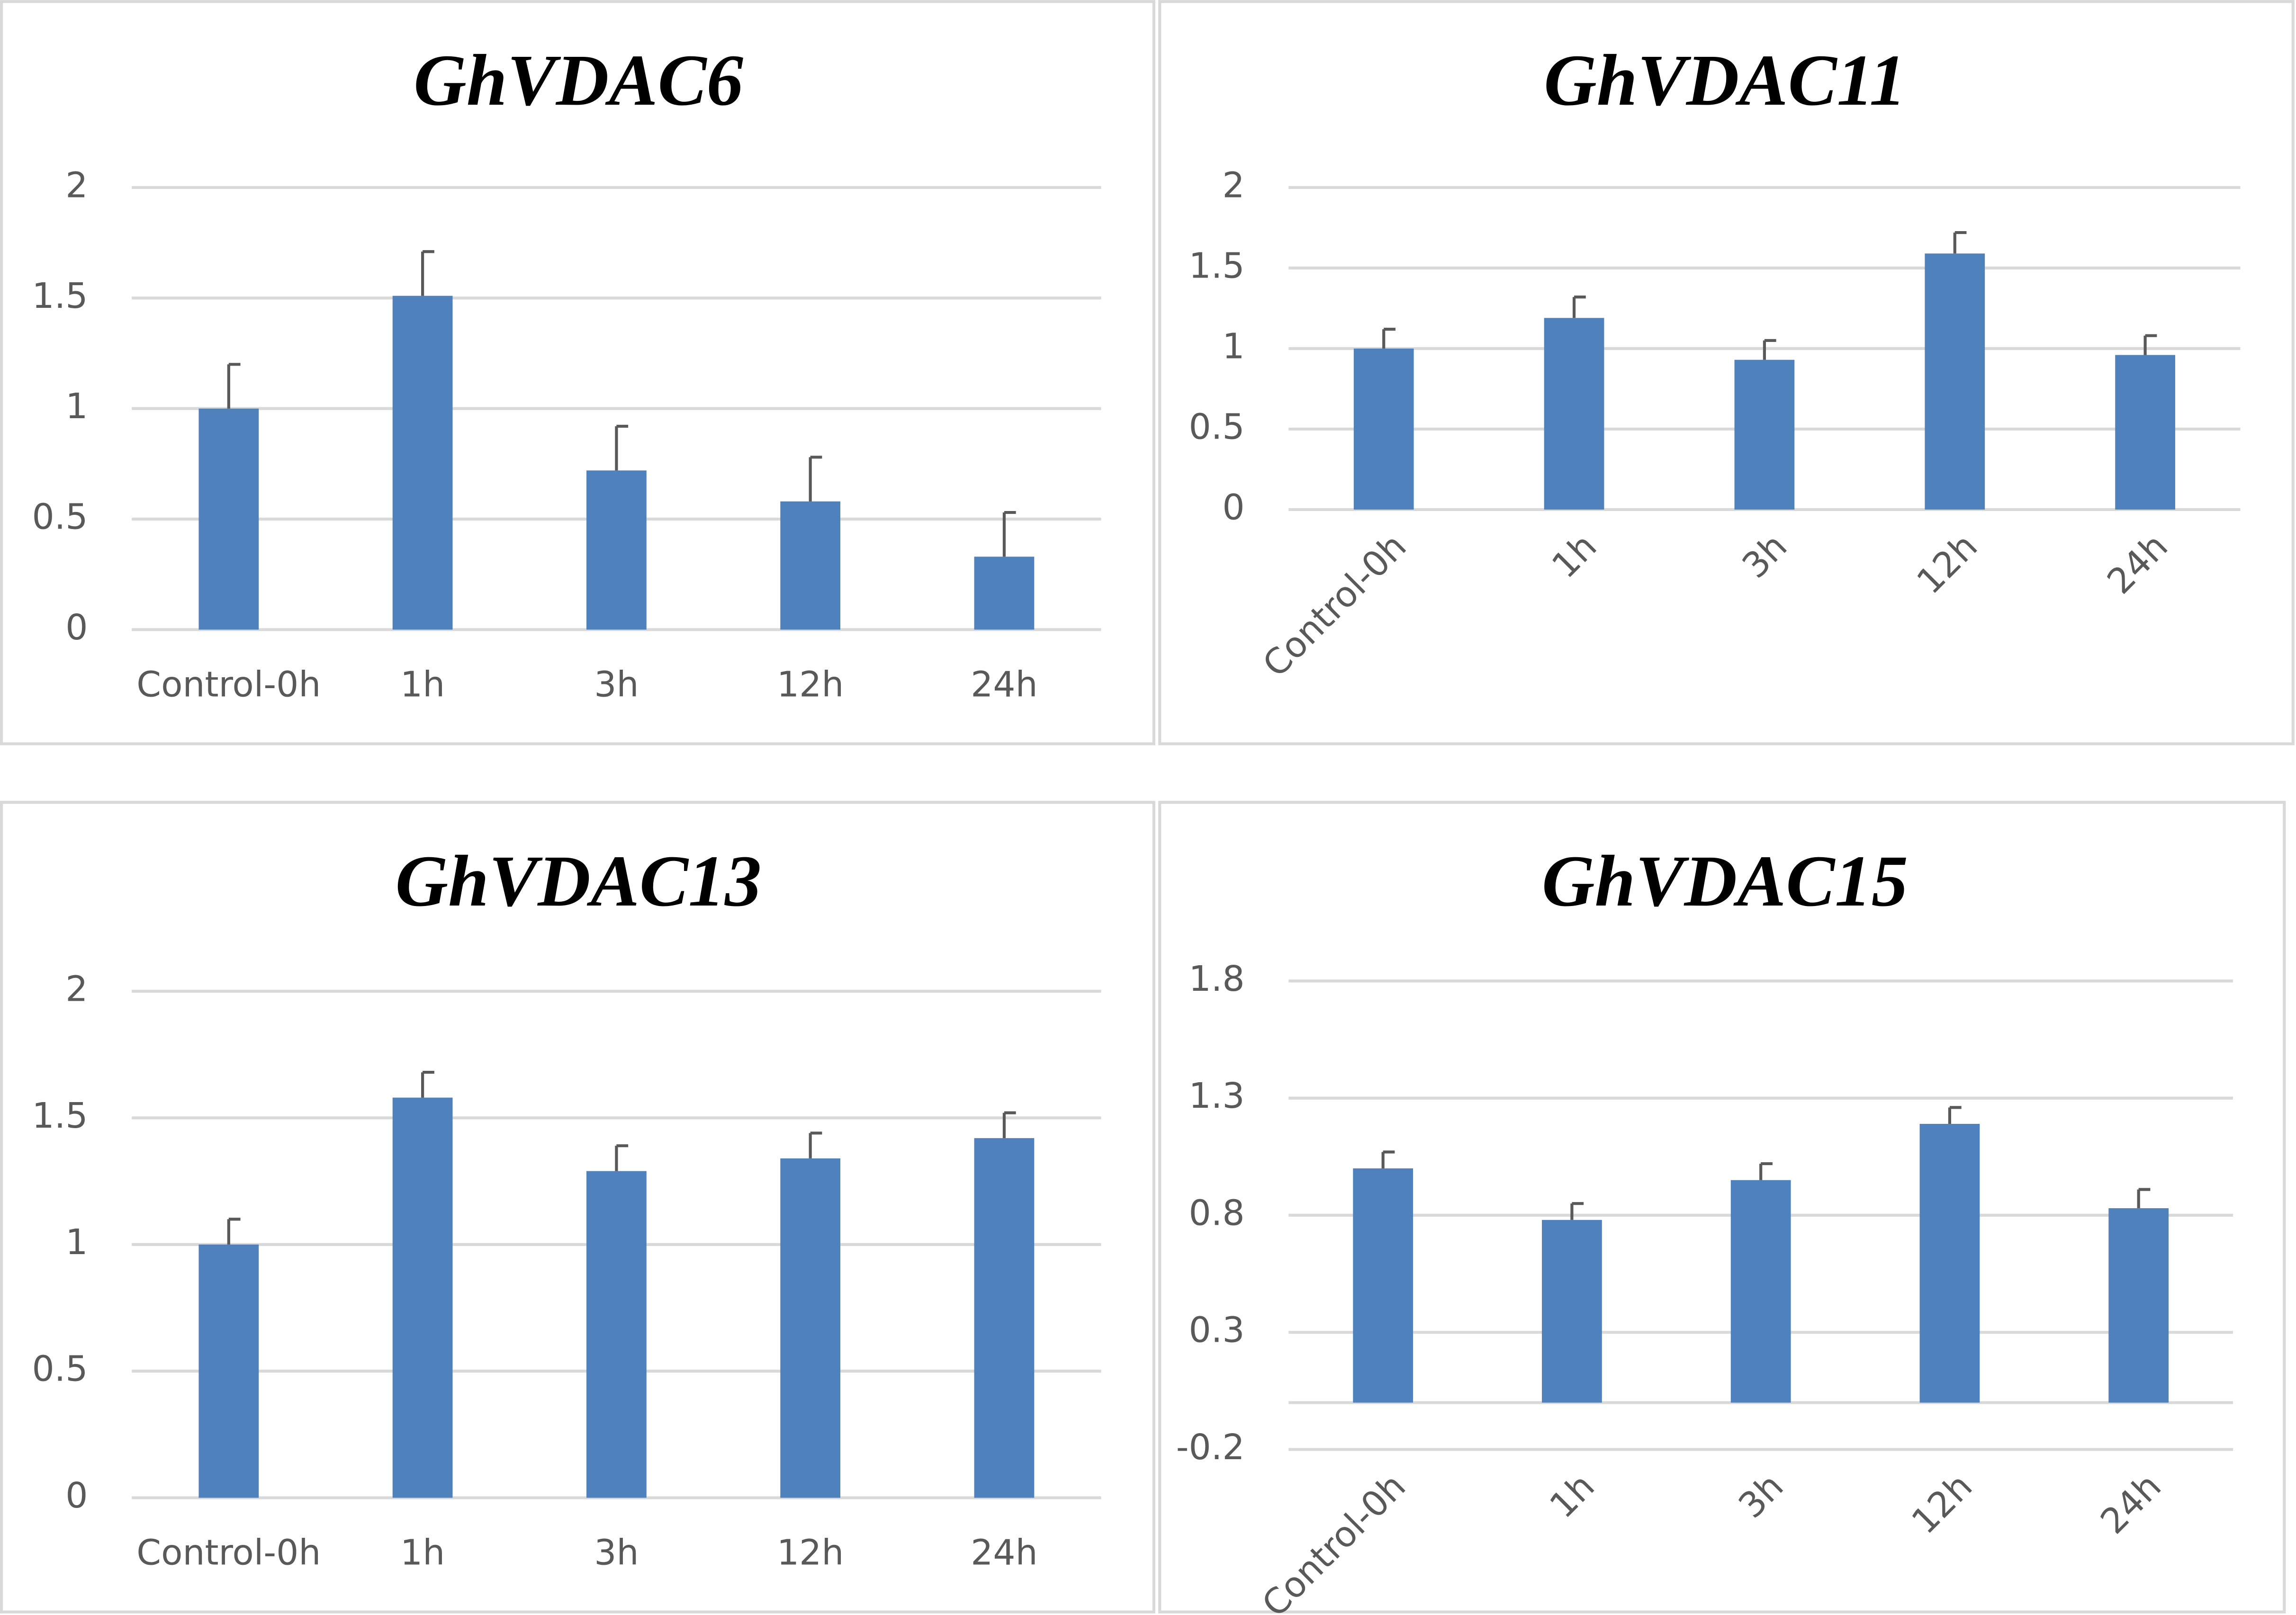 Image resolution: width=2296 pixels, height=1615 pixels. What do you see at coordinates (579, 881) in the screenshot?
I see `chart-title: GhVDAC13` at bounding box center [579, 881].